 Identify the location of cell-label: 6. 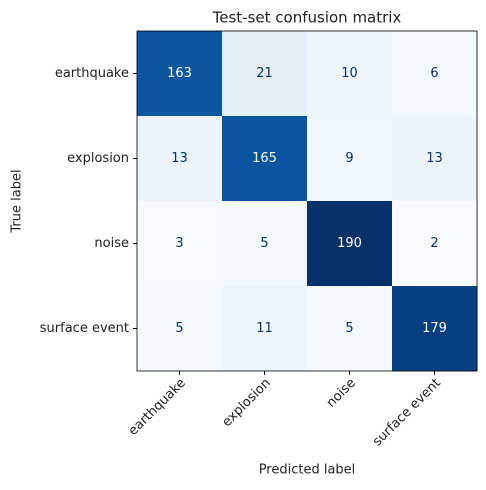
(434, 73).